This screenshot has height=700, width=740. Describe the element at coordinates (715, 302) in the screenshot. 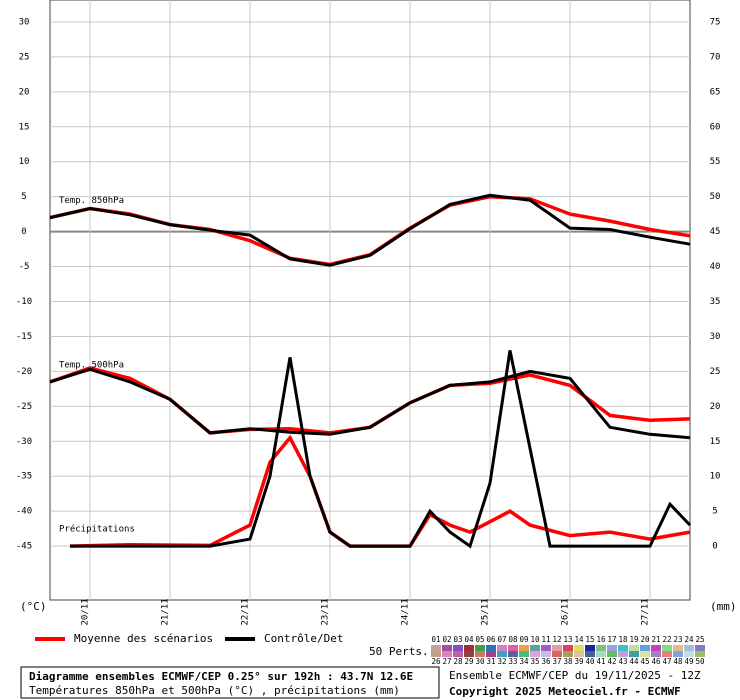

I see `y2-tick-label: 35` at that location.